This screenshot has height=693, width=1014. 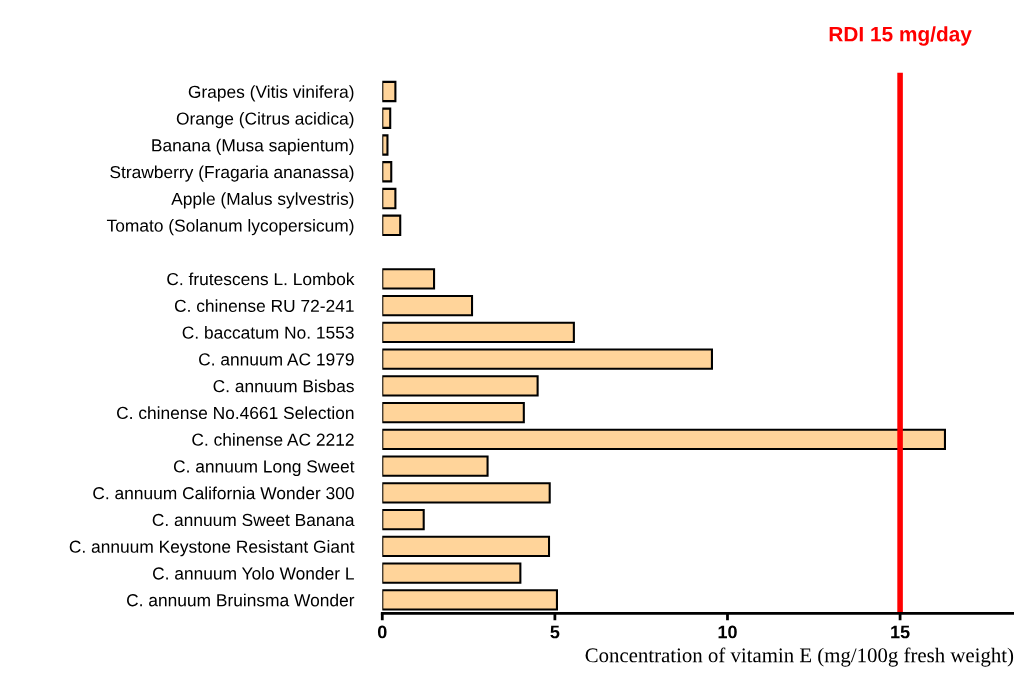 I want to click on y-tick-label: C. chinense RU 72-241, so click(x=264, y=306).